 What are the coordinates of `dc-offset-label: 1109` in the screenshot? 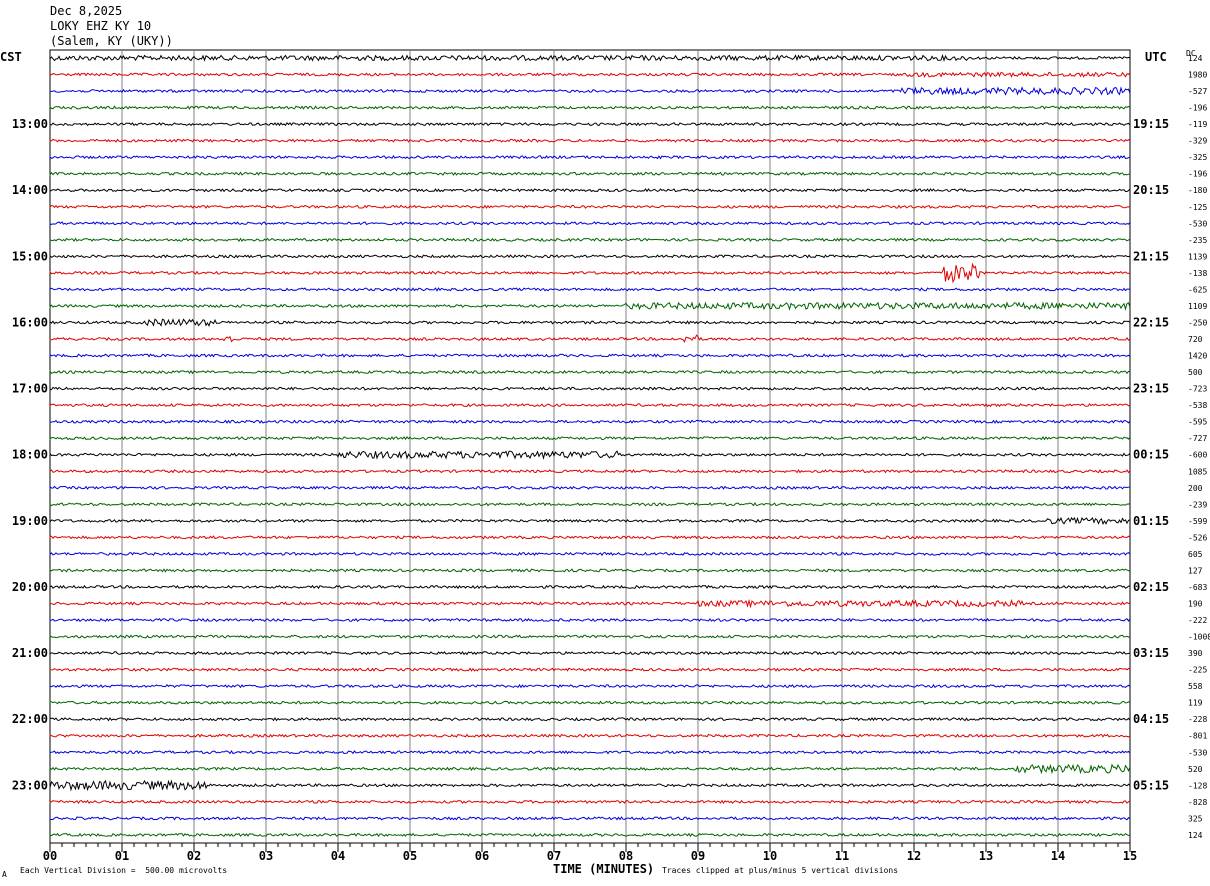 It's located at (1197, 306).